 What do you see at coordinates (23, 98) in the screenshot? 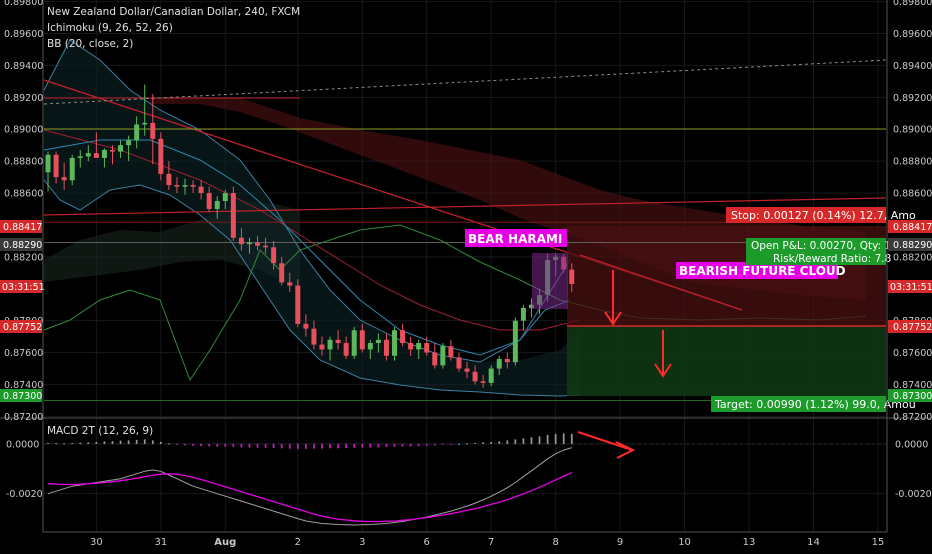
I see `y-tick-label-left: 0.89200` at bounding box center [23, 98].